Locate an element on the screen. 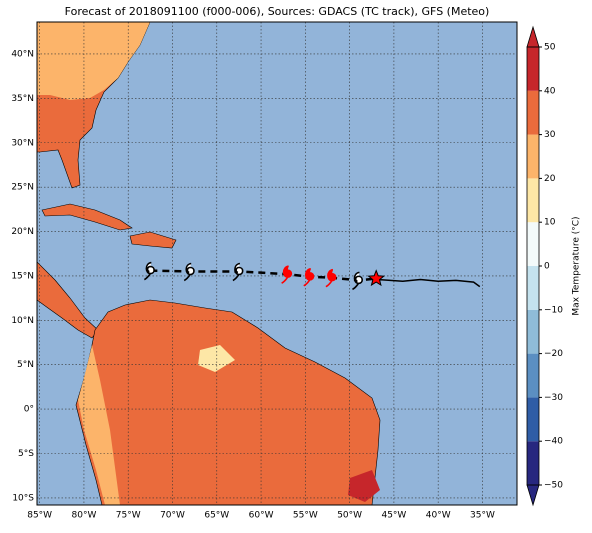  colorbar-tick-label: −30 is located at coordinates (553, 398).